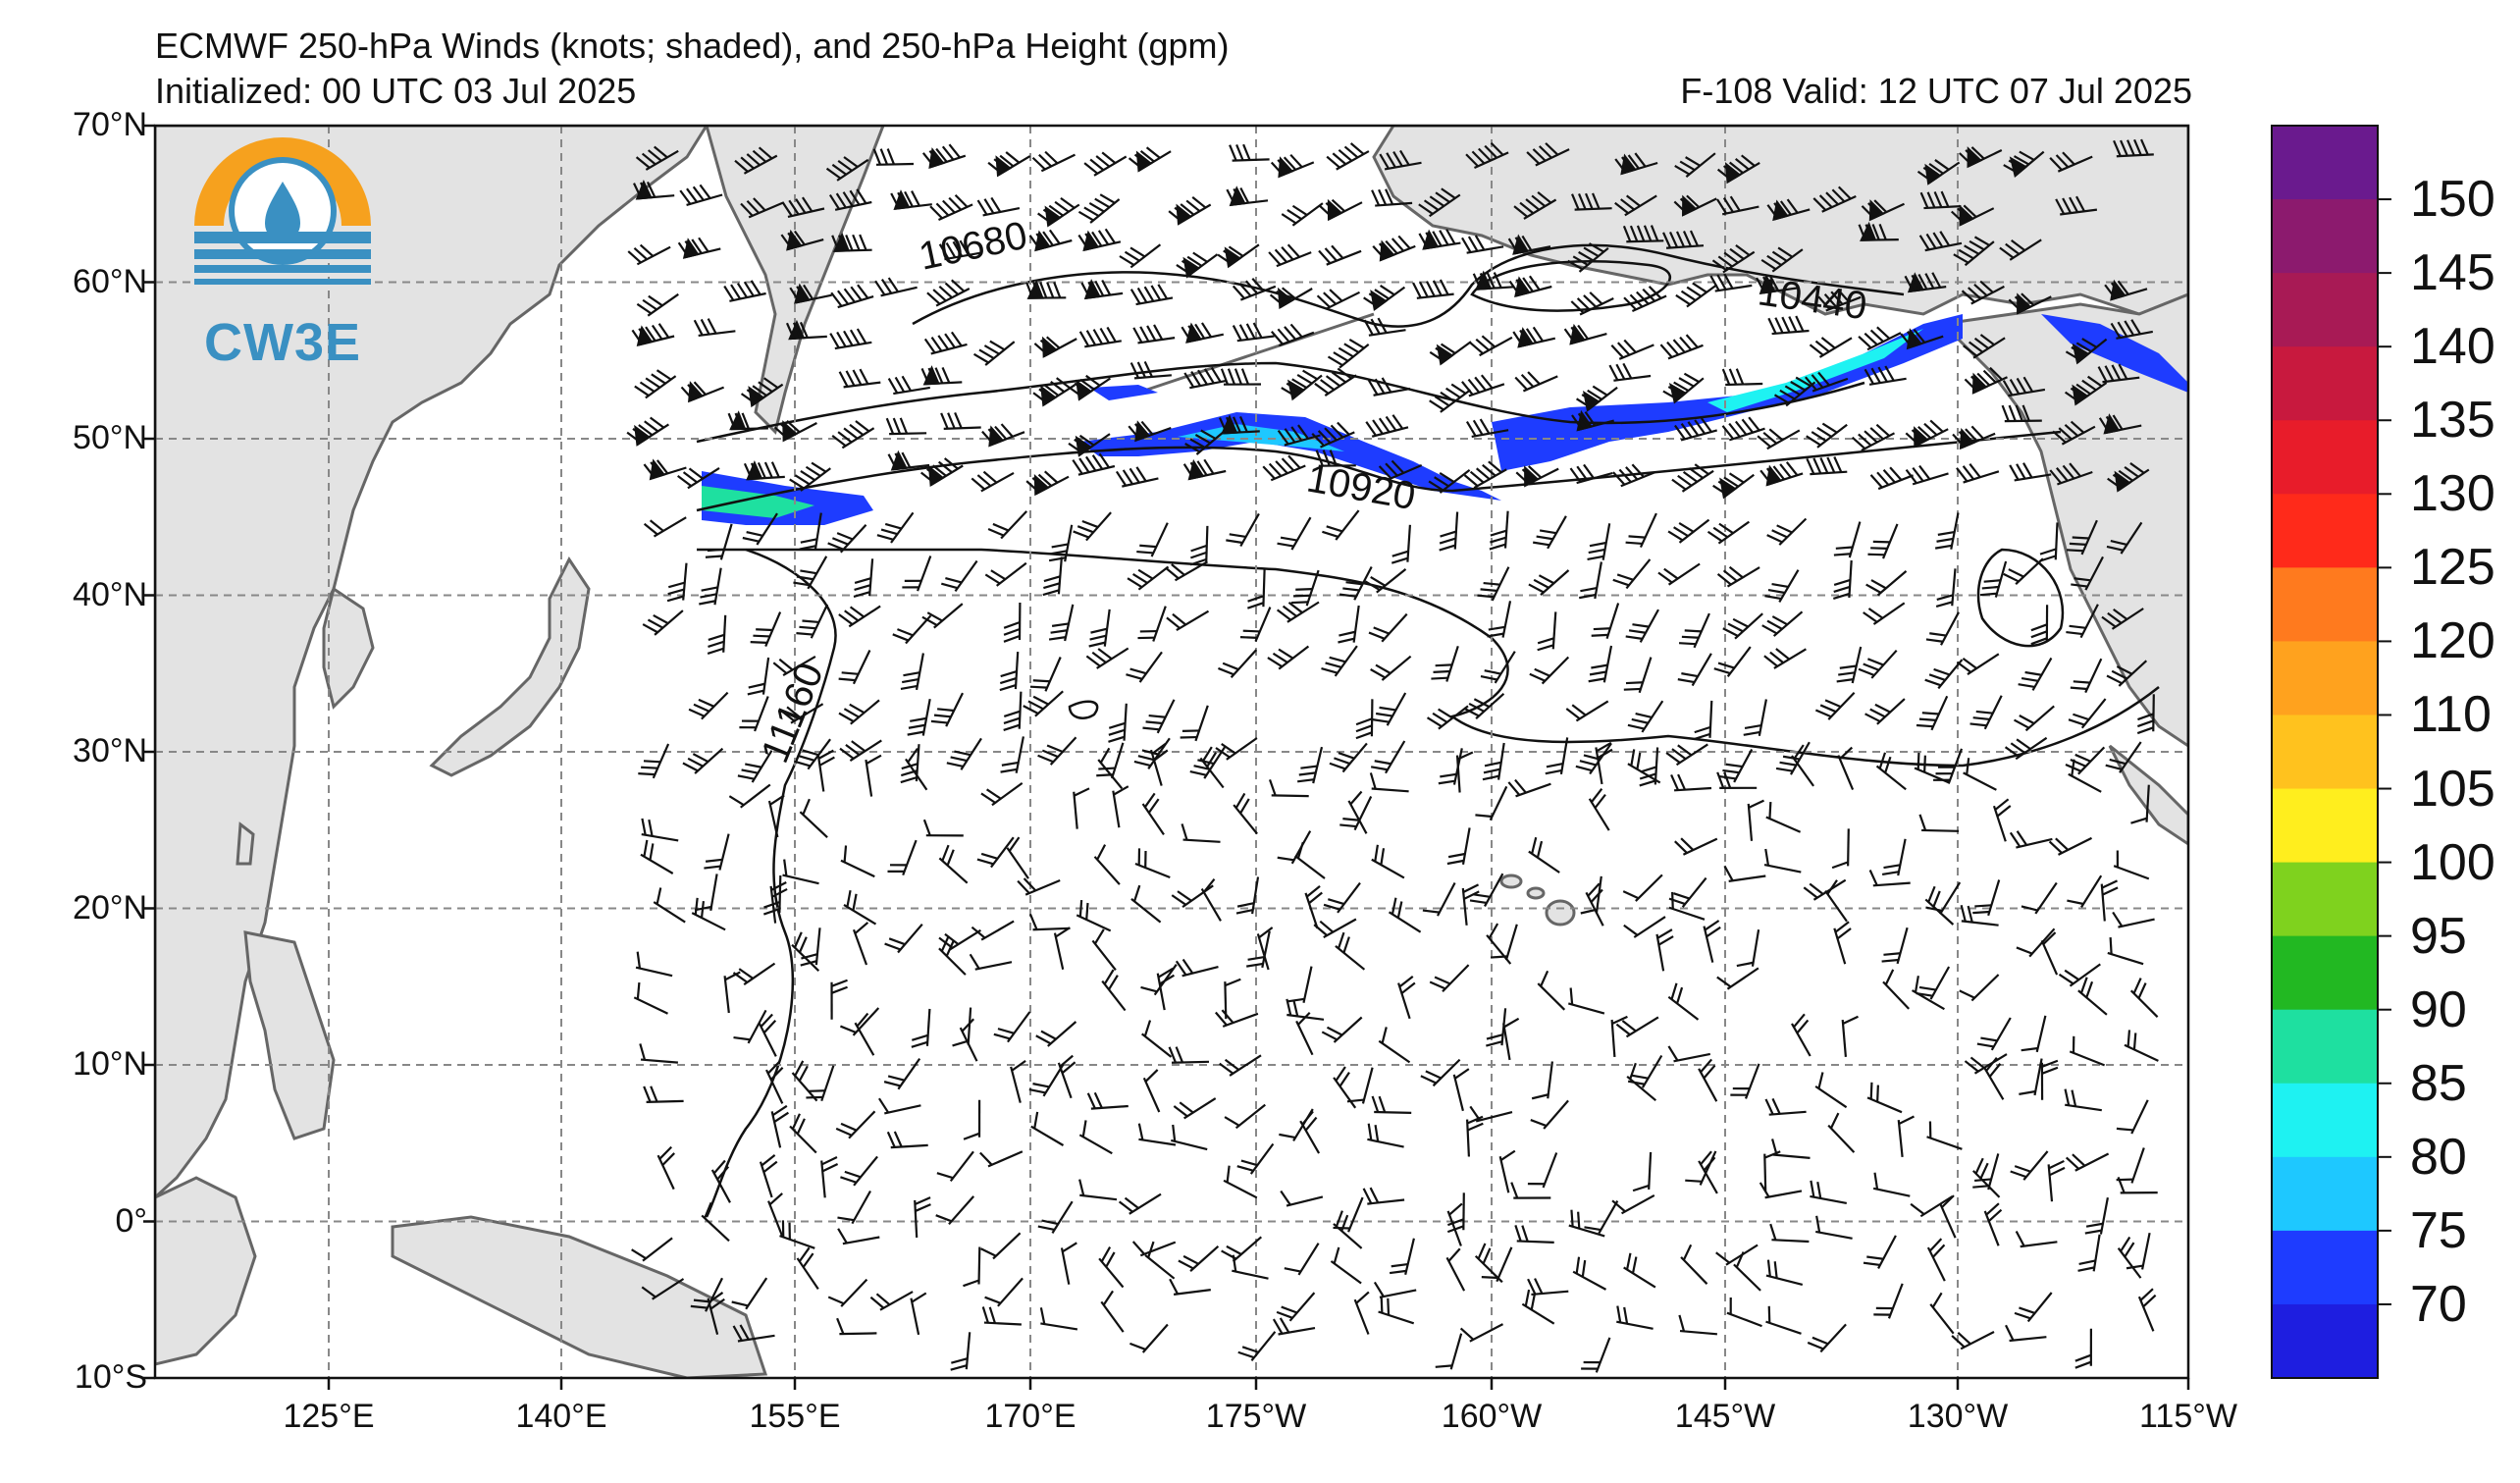 The image size is (2520, 1483). I want to click on lon-label: 145°W, so click(1725, 1417).